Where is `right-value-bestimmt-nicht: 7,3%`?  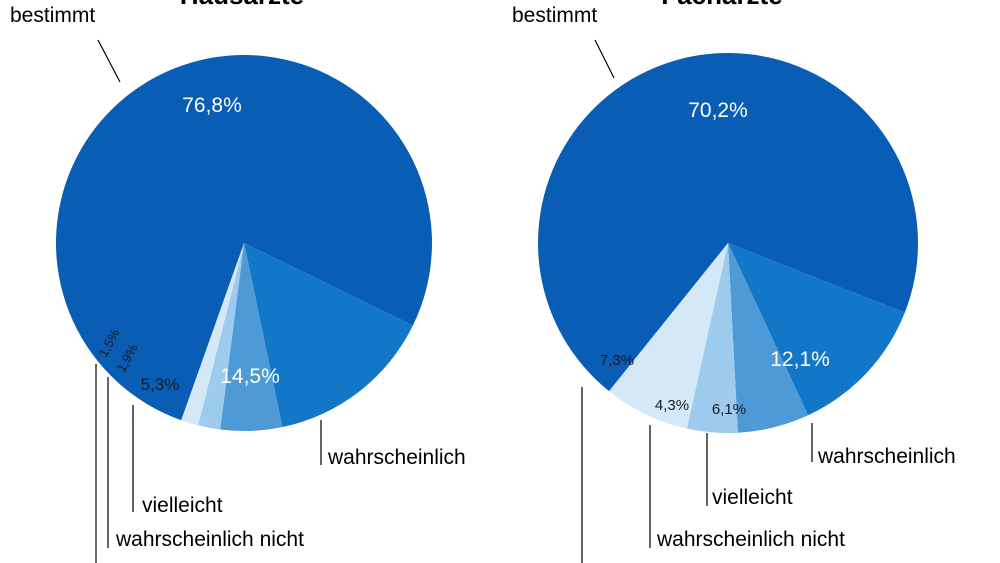
right-value-bestimmt-nicht: 7,3% is located at coordinates (617, 360).